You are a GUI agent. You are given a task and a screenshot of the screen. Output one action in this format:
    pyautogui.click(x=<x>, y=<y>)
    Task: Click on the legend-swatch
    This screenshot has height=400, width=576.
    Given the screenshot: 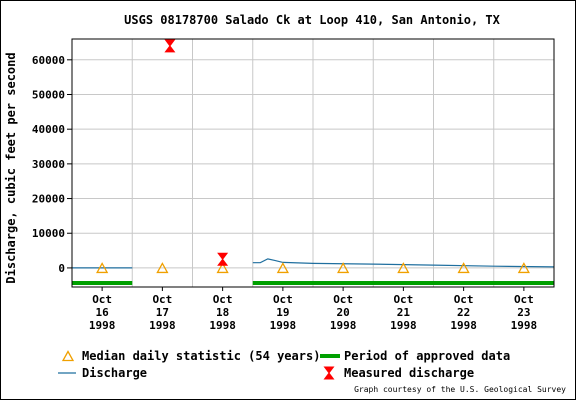 What is the action you would take?
    pyautogui.click(x=330, y=356)
    